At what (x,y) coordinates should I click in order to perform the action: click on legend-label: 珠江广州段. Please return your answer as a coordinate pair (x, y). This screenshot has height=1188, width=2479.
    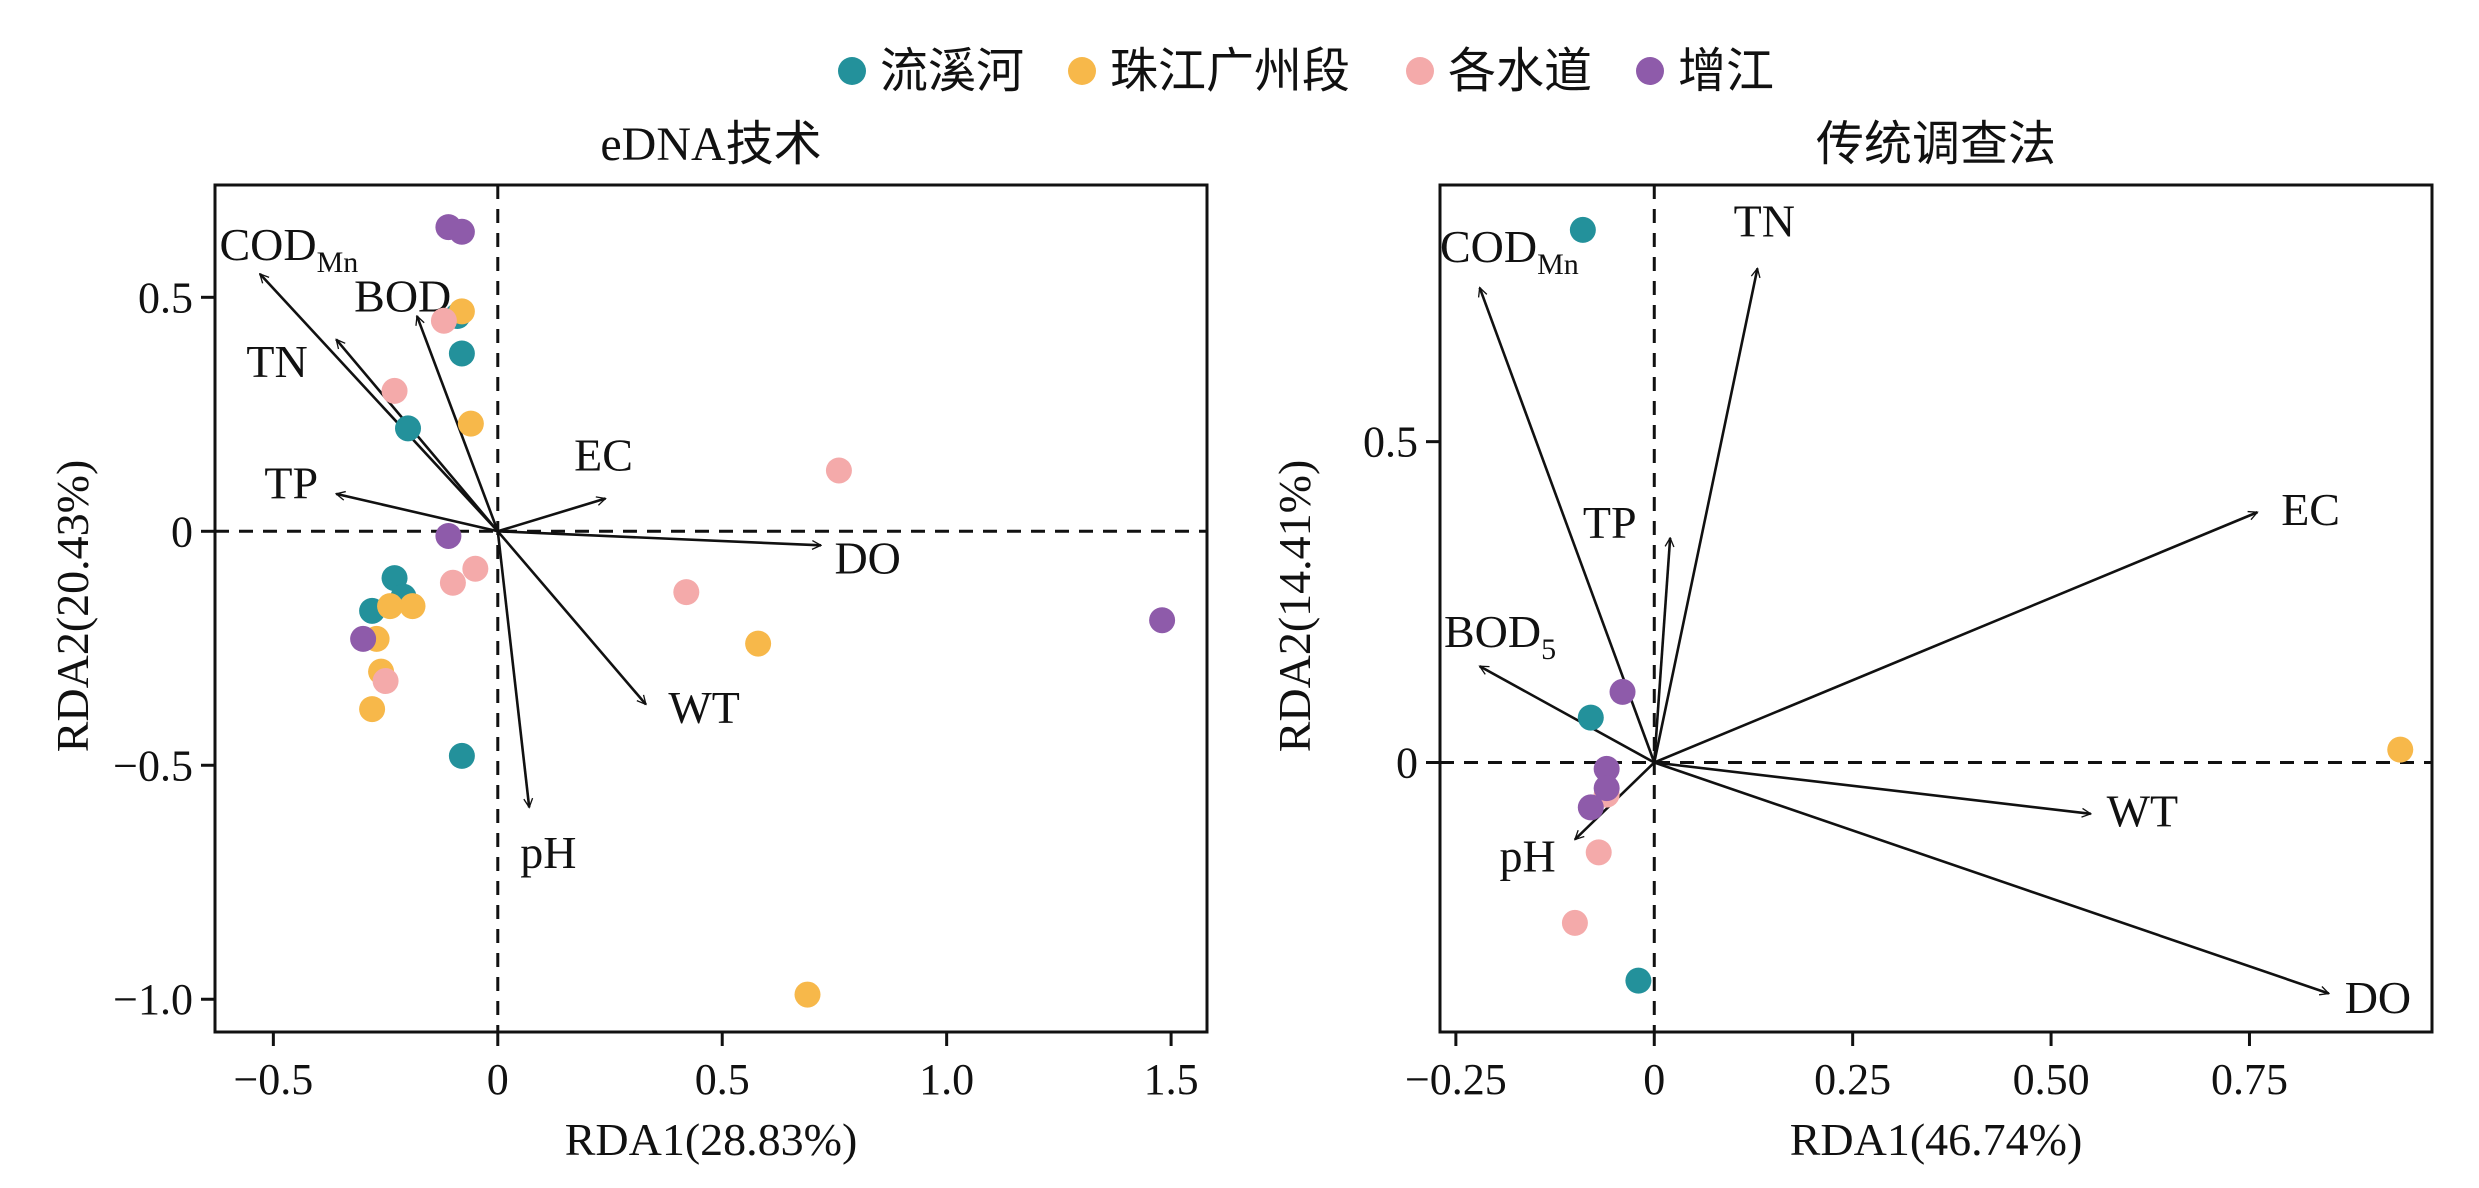
    Looking at the image, I should click on (1230, 71).